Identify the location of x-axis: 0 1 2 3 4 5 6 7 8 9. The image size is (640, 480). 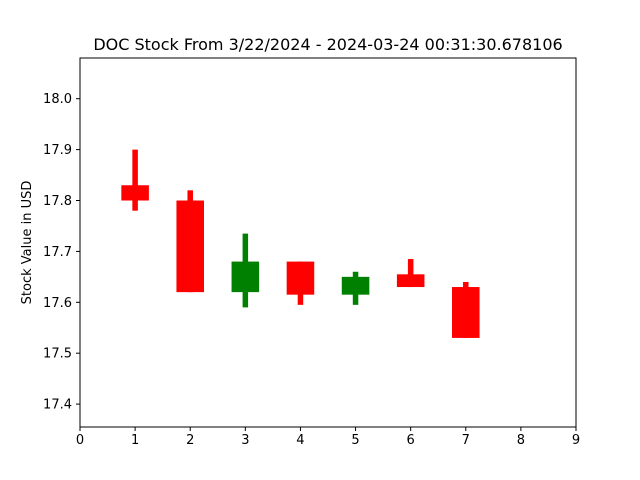
(328, 437).